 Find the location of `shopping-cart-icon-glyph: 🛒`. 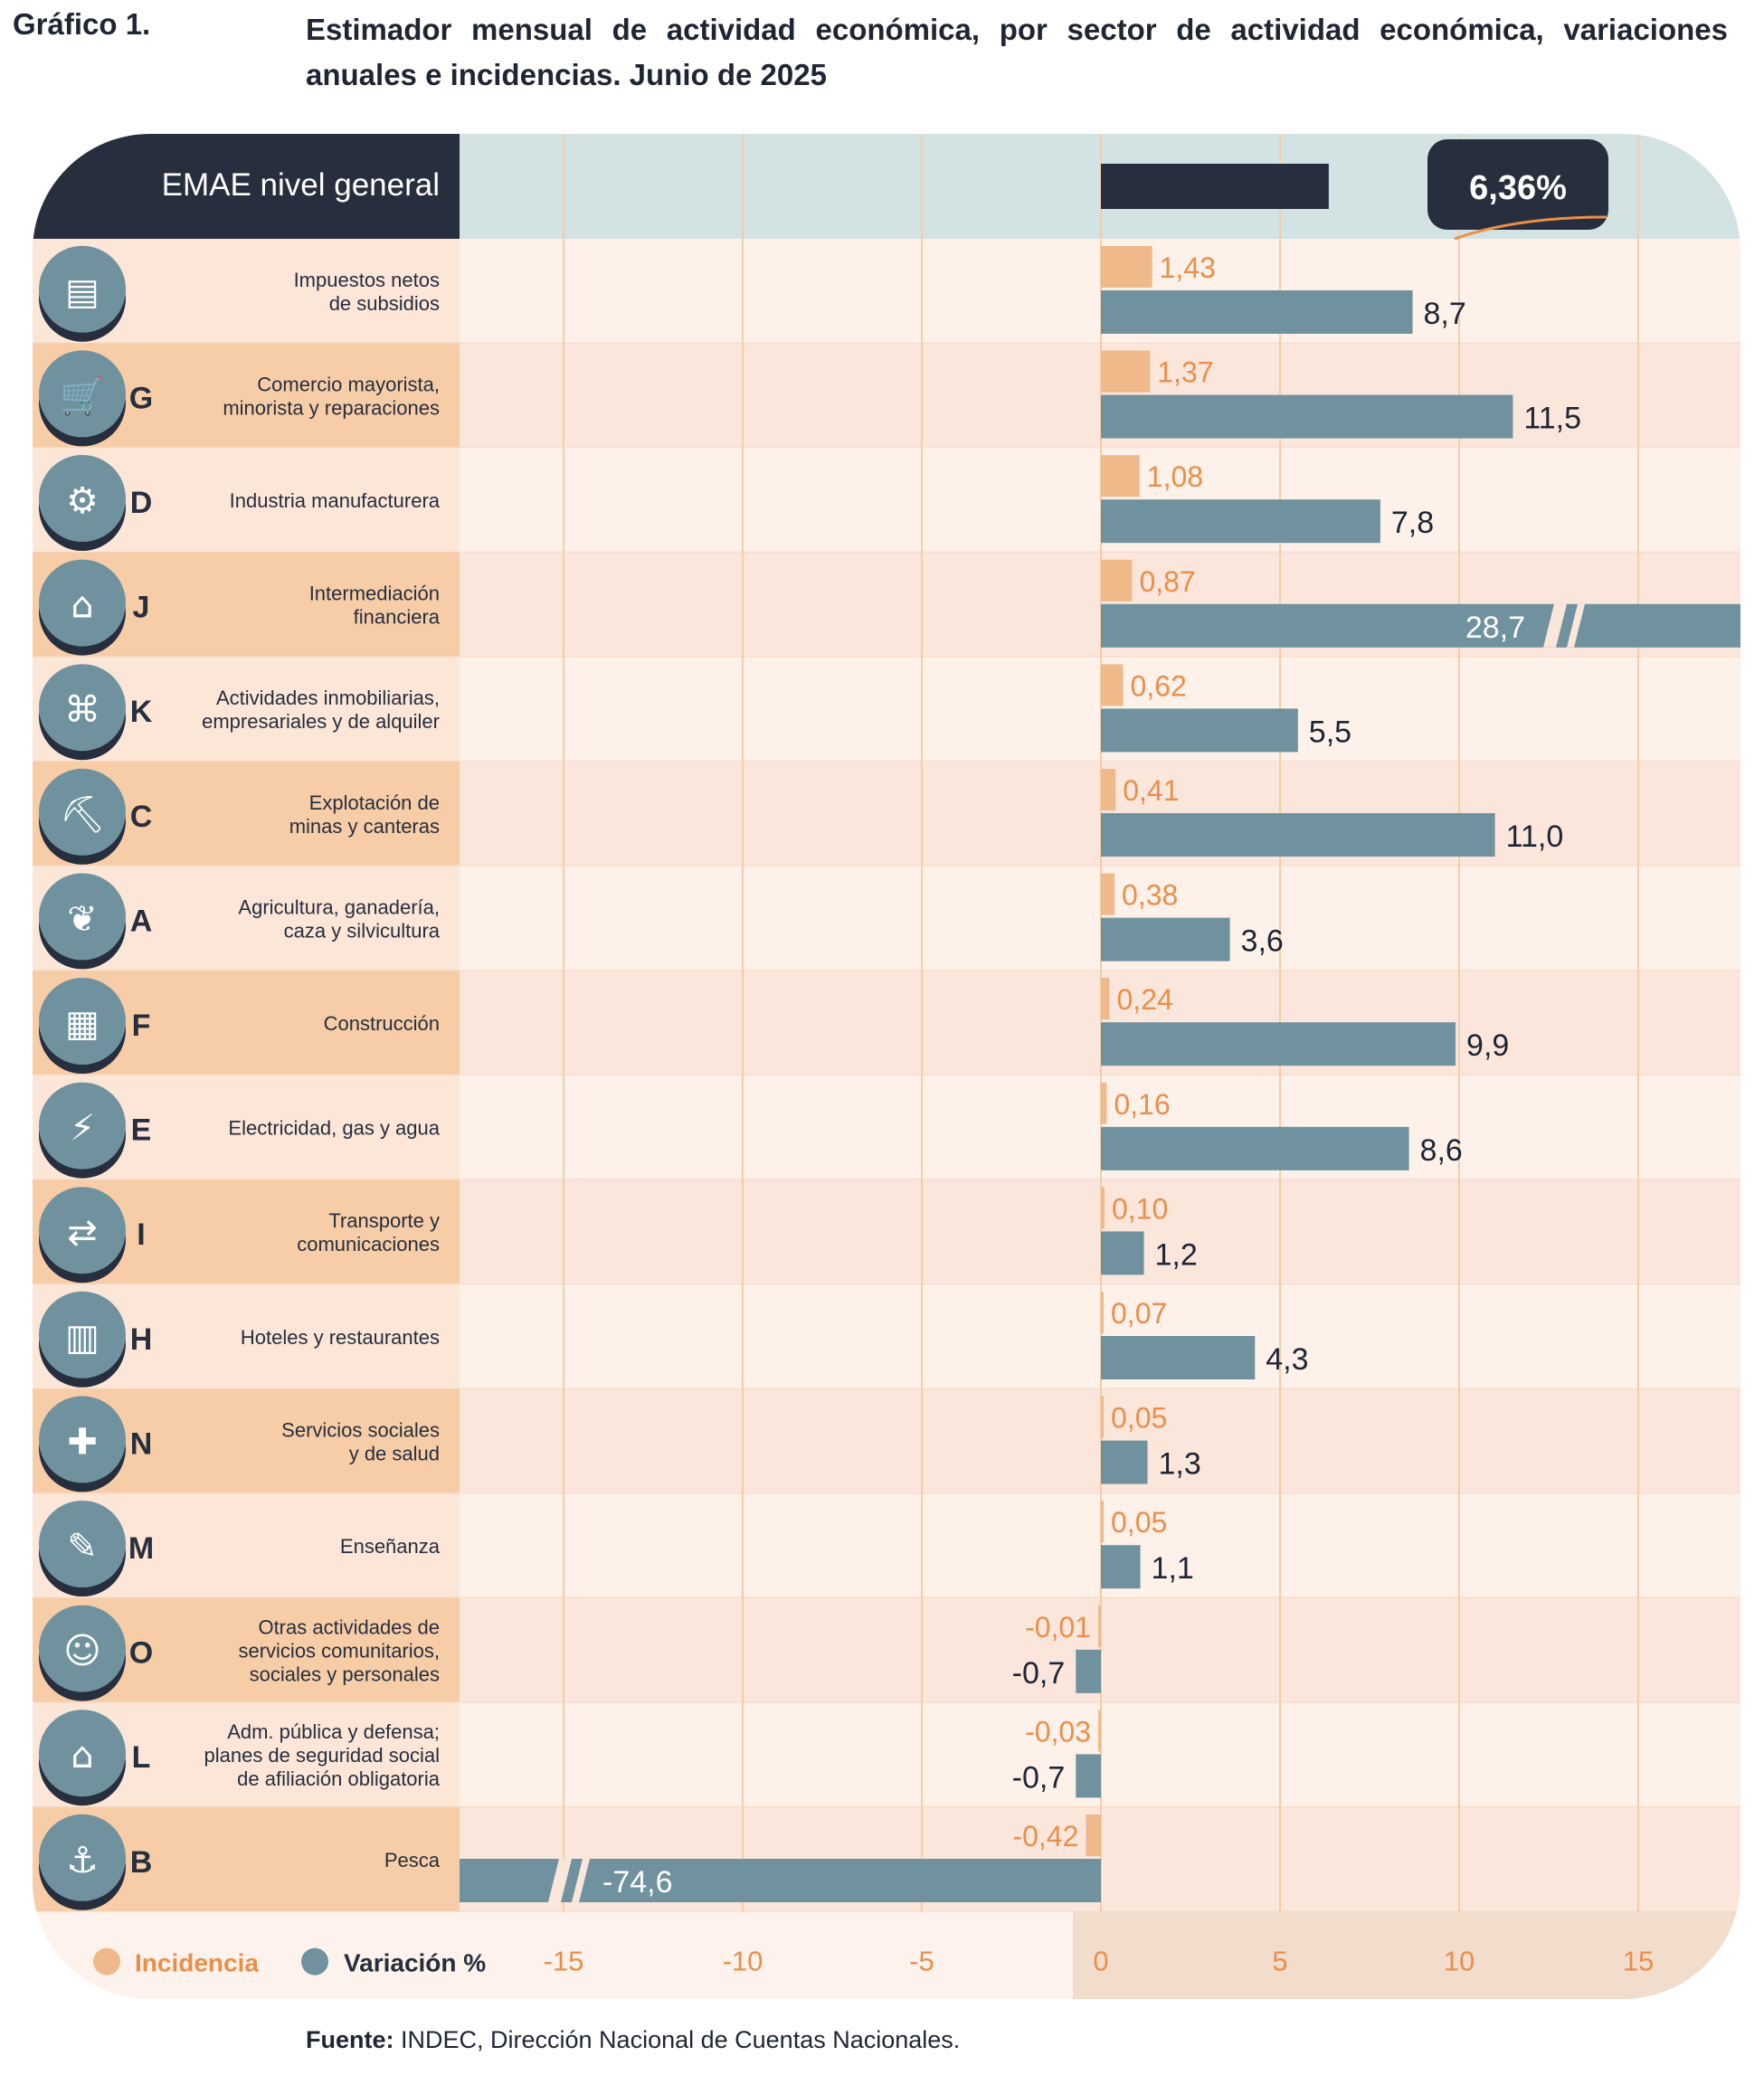

shopping-cart-icon-glyph: 🛒 is located at coordinates (82, 395).